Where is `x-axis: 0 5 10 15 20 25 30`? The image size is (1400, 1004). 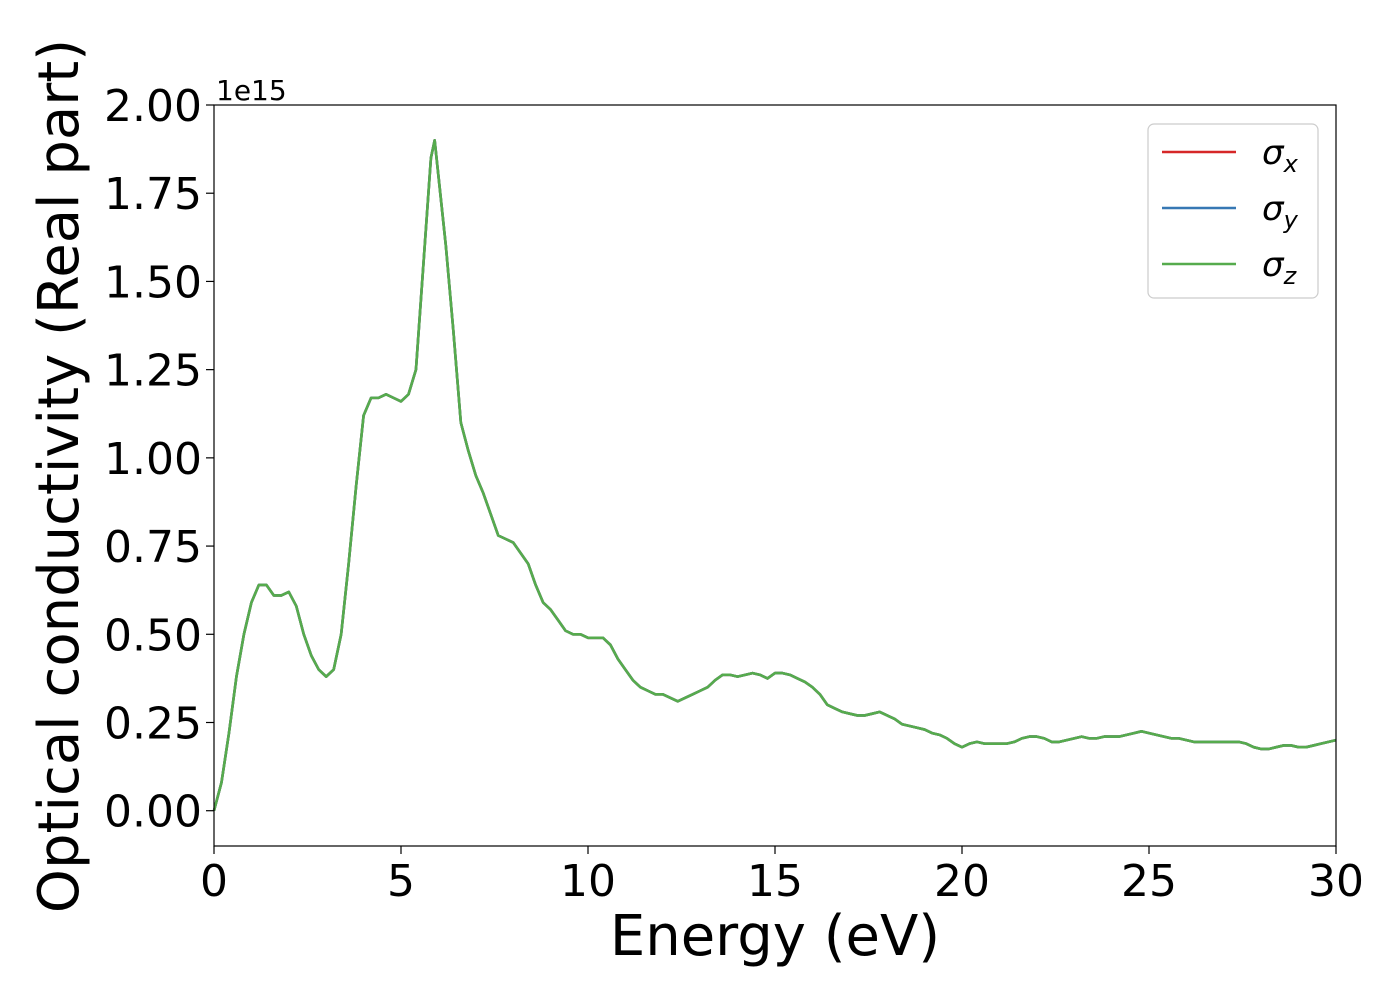 x-axis: 0 5 10 15 20 25 30 is located at coordinates (782, 876).